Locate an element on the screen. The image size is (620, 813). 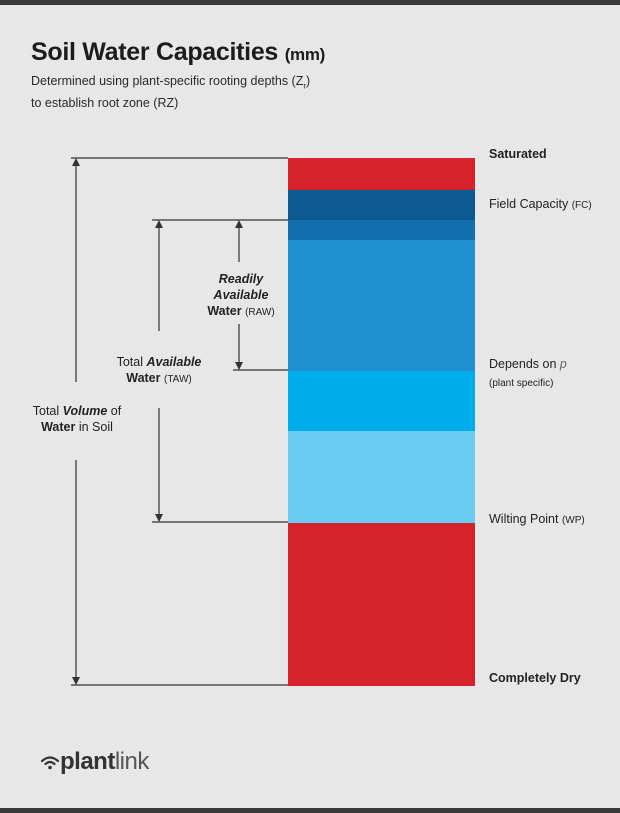
raw-top-arrow-icon is located at coordinates (239, 224).